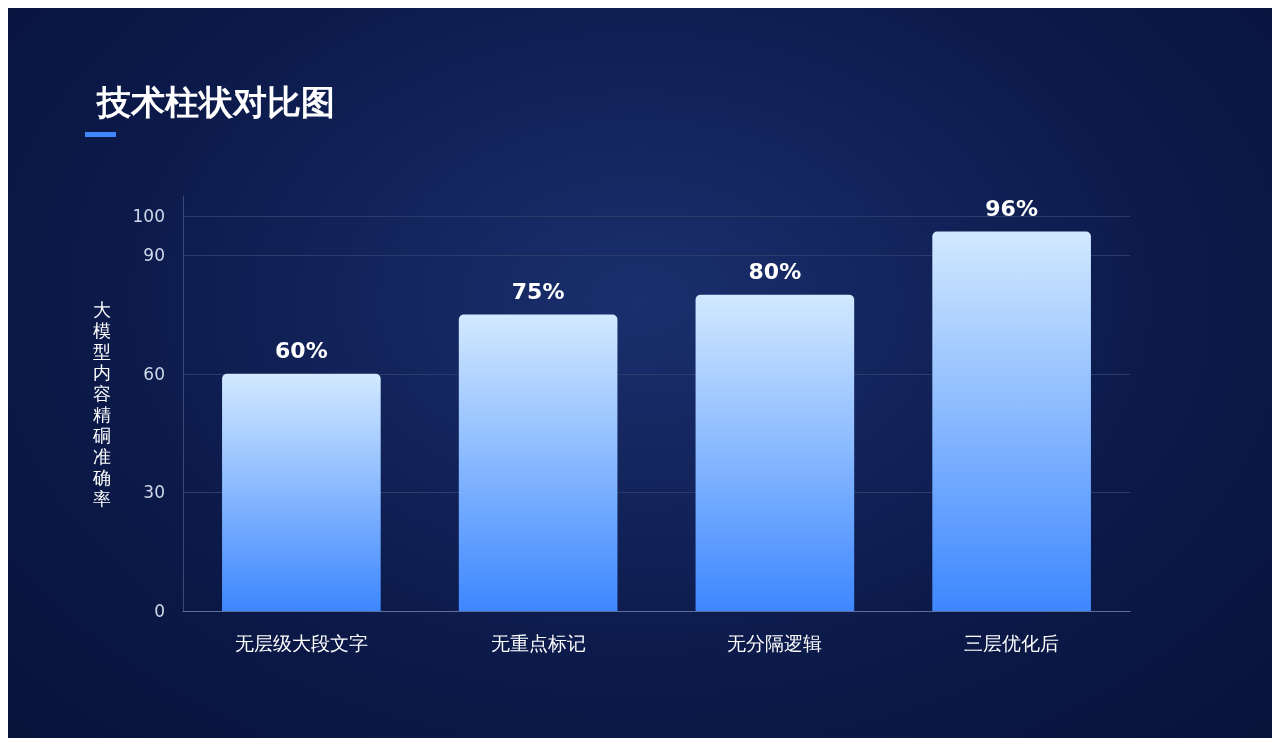 This screenshot has height=746, width=1280. What do you see at coordinates (538, 292) in the screenshot?
I see `data-label: 75%` at bounding box center [538, 292].